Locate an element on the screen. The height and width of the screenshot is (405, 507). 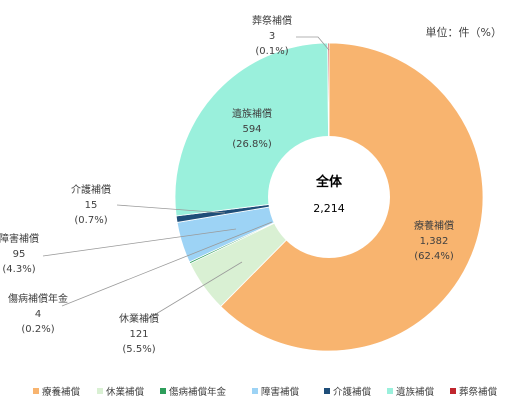
slice-5-percent-label: (0.7%) is located at coordinates (90, 220).